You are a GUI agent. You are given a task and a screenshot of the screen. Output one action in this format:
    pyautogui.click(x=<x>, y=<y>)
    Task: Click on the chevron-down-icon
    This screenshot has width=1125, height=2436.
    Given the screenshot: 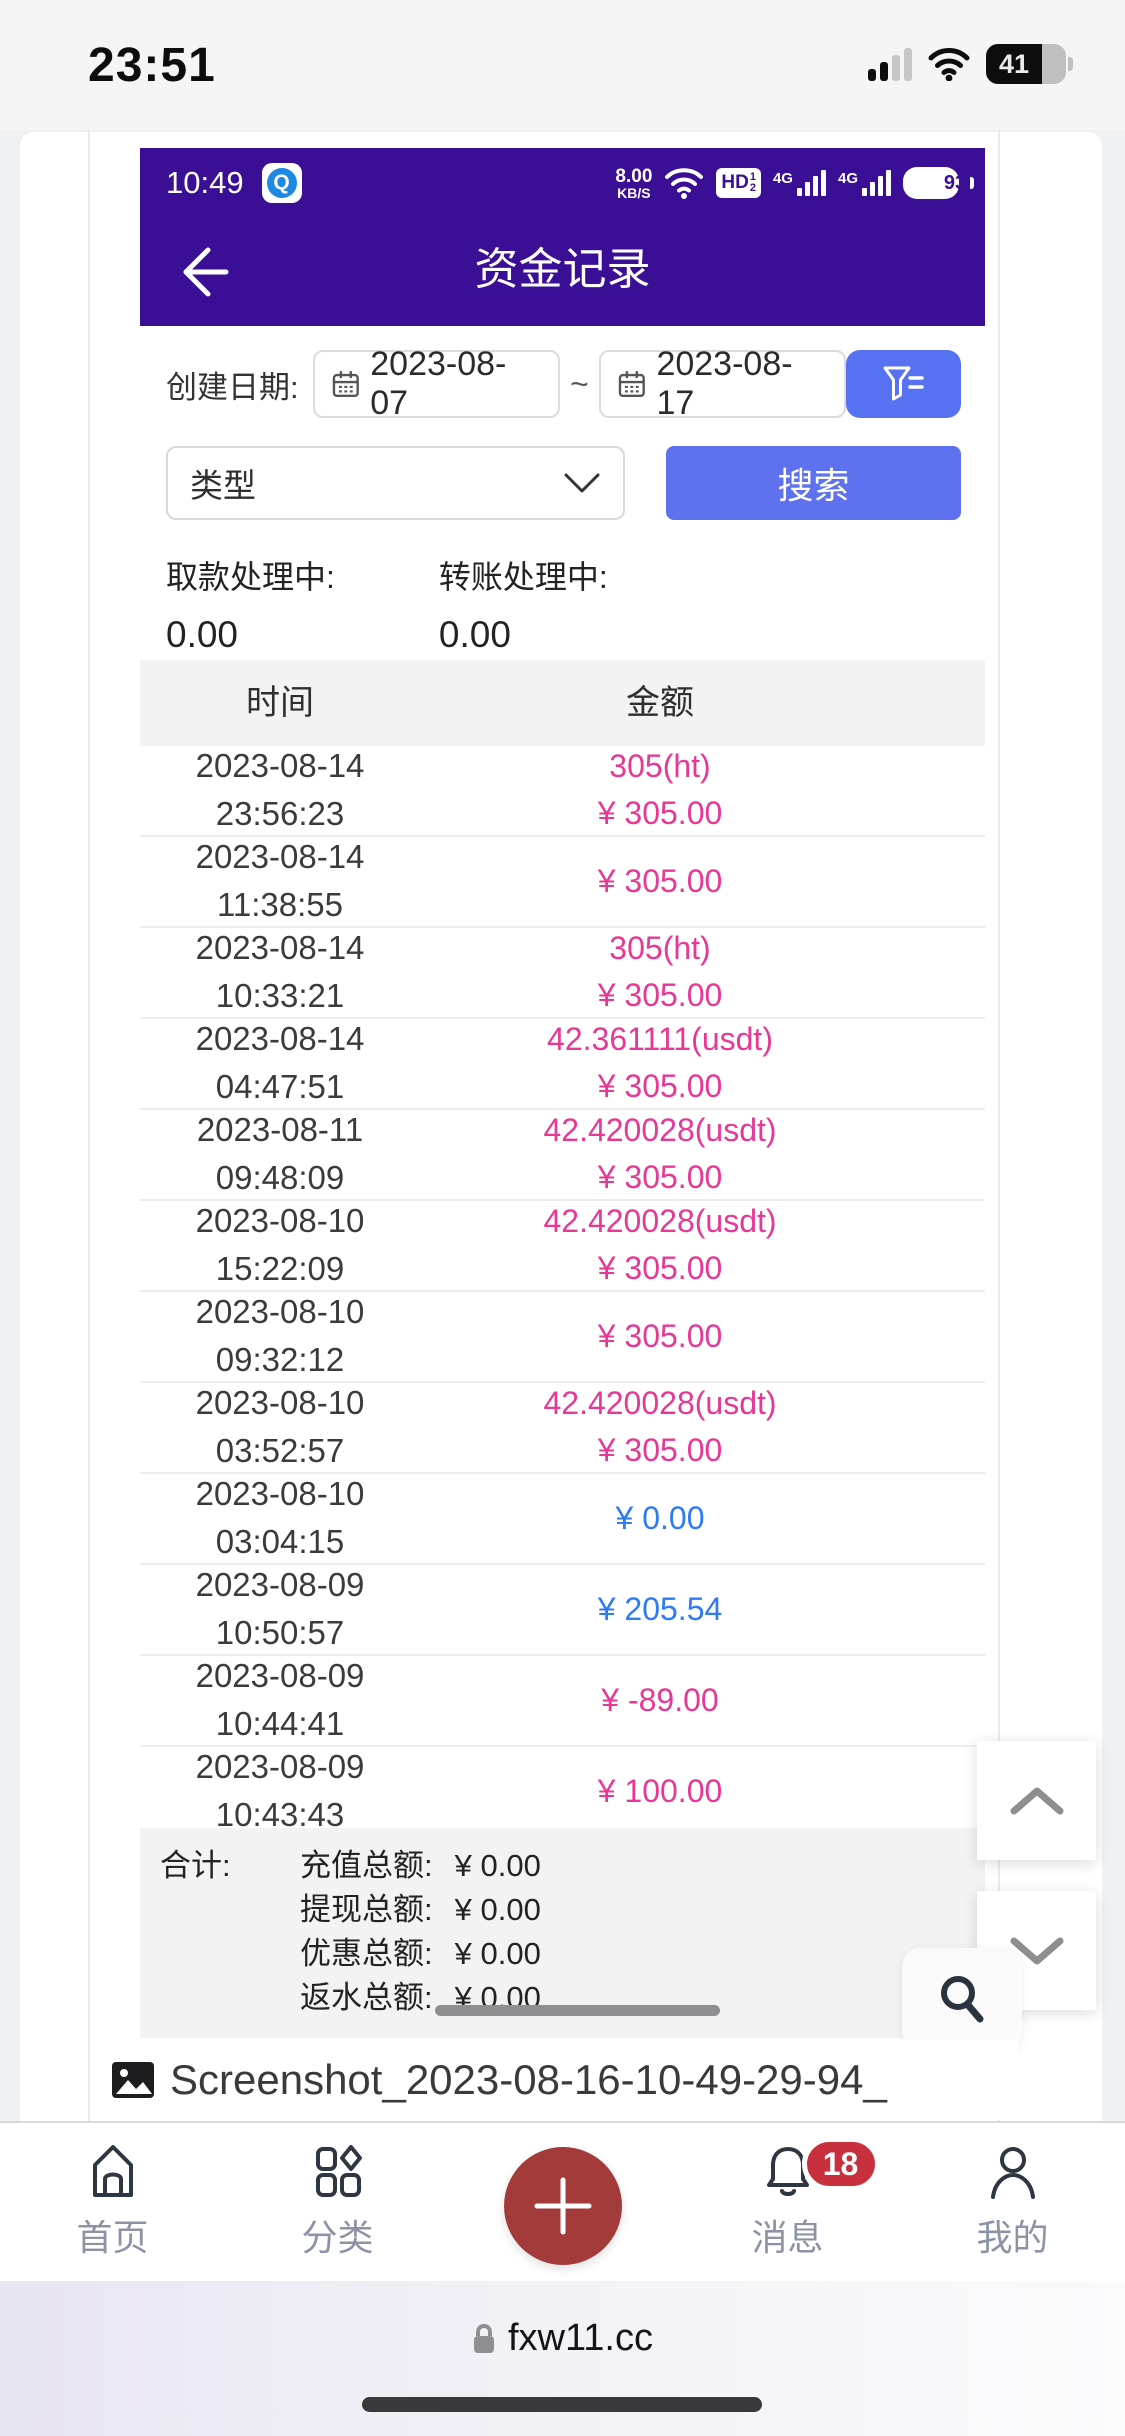 What is the action you would take?
    pyautogui.click(x=1036, y=1950)
    